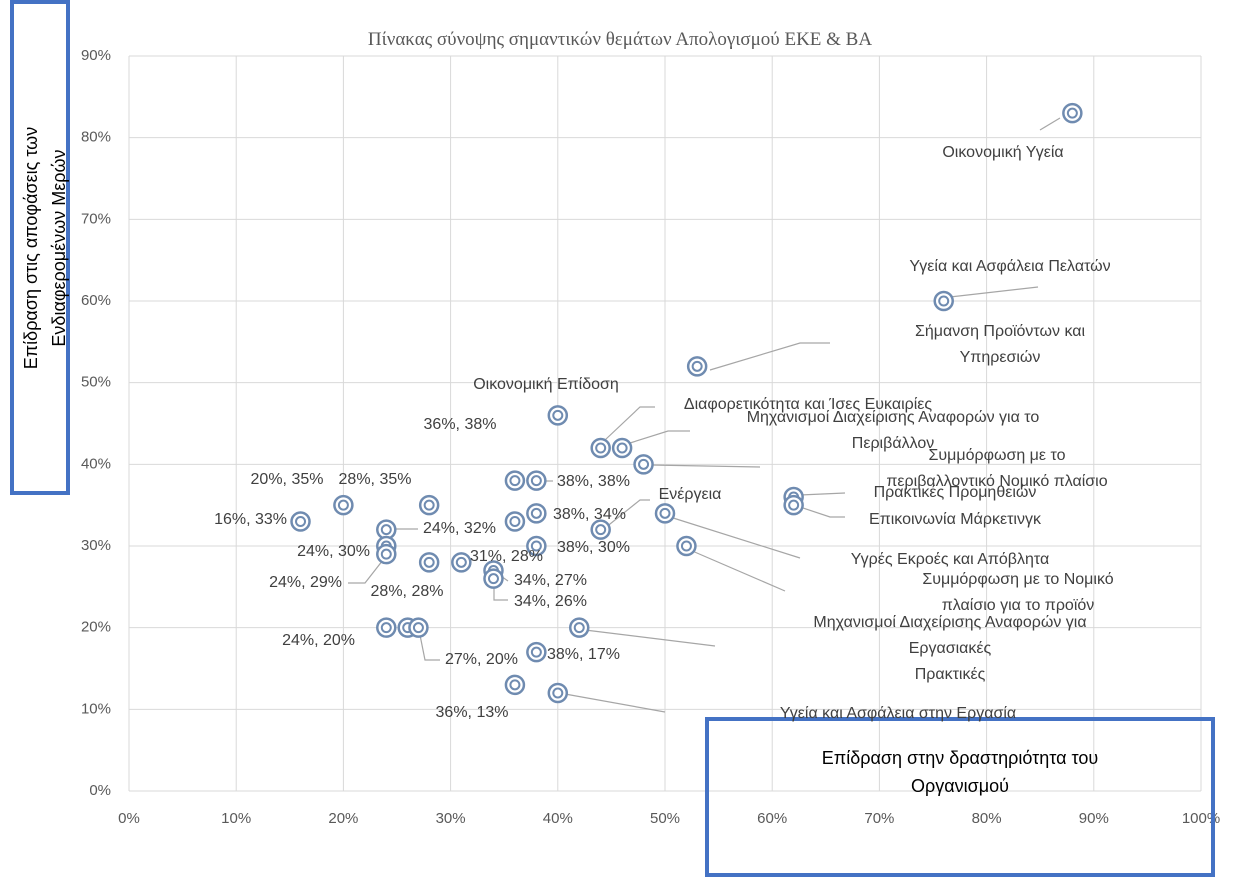 This screenshot has height=884, width=1242. I want to click on point-label: 24%, 30%, so click(333, 551).